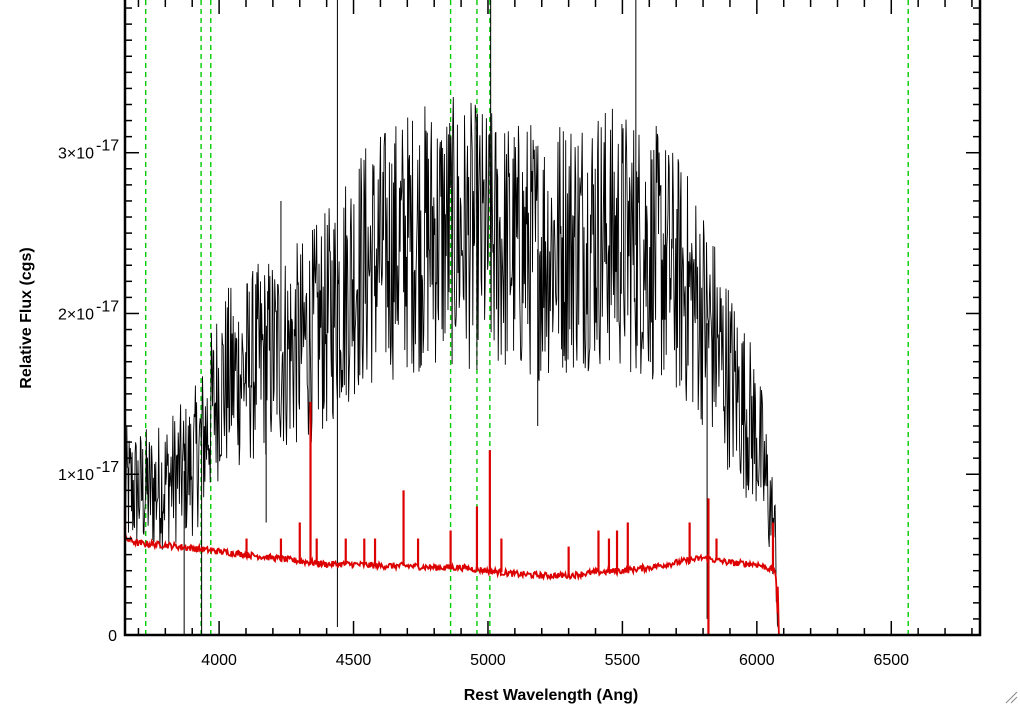  Describe the element at coordinates (354, 660) in the screenshot. I see `x-tick-label-4500: 4500` at that location.